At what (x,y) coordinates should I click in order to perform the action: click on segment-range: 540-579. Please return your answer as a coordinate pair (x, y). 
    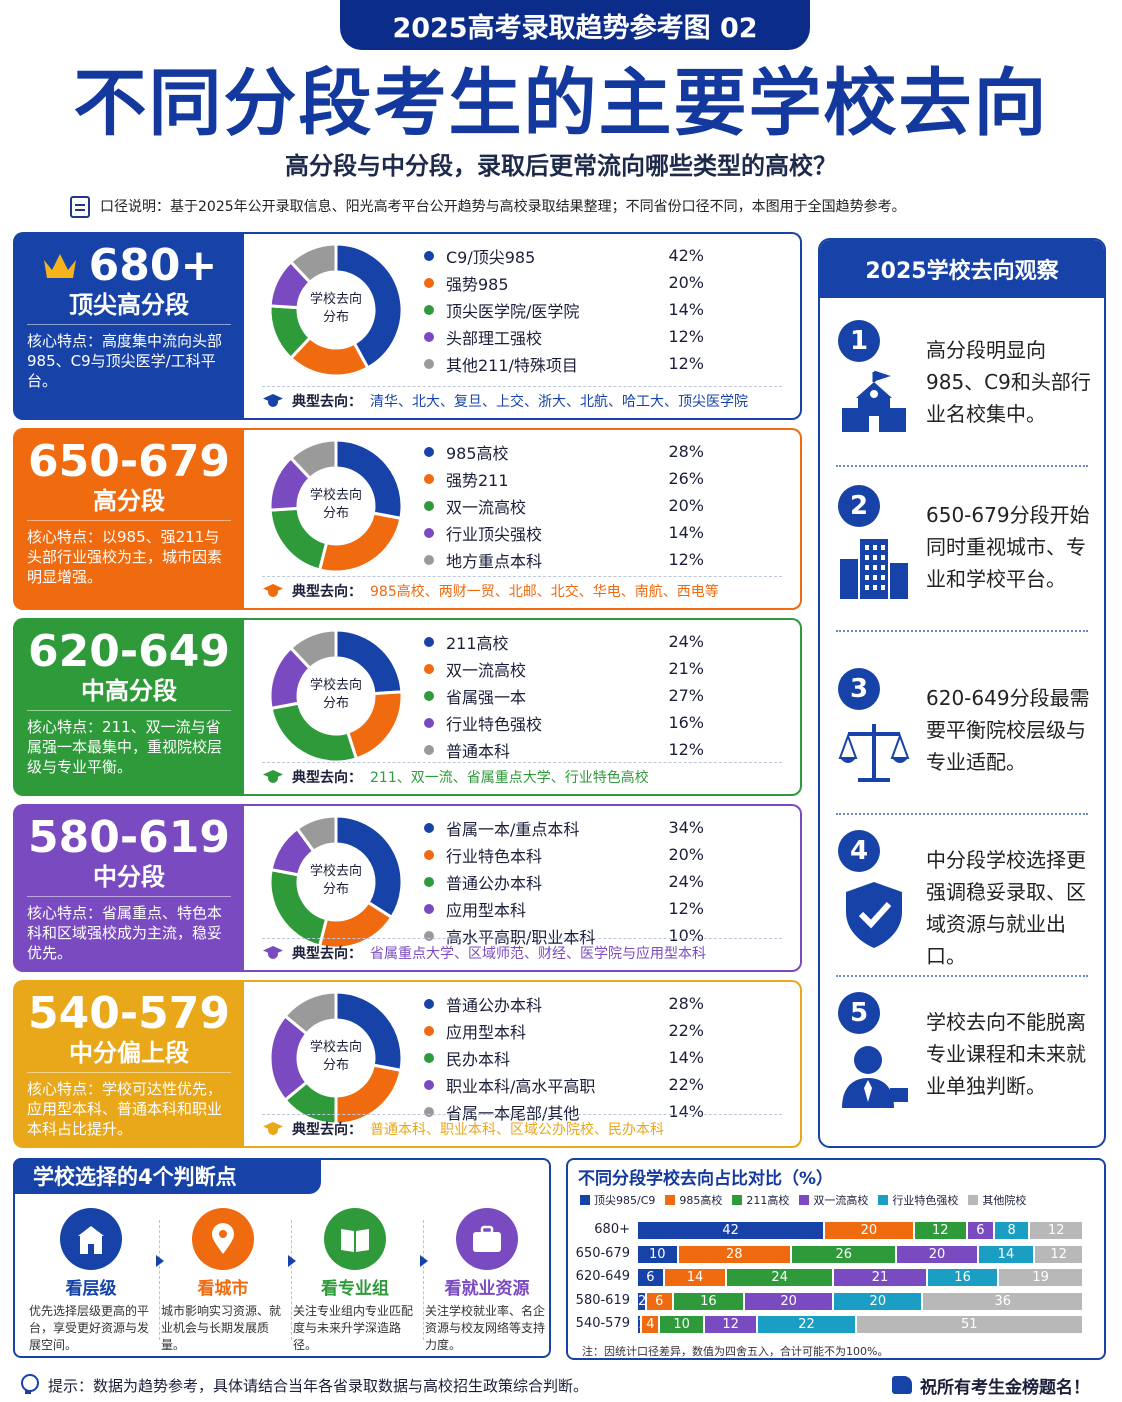
    Looking at the image, I should click on (129, 1013).